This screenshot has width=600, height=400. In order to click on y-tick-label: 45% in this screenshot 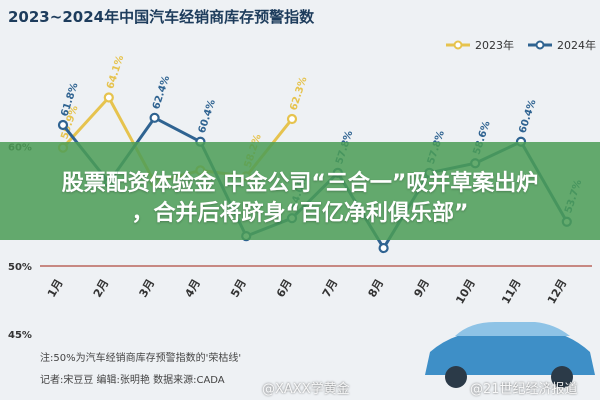, I will do `click(20, 335)`.